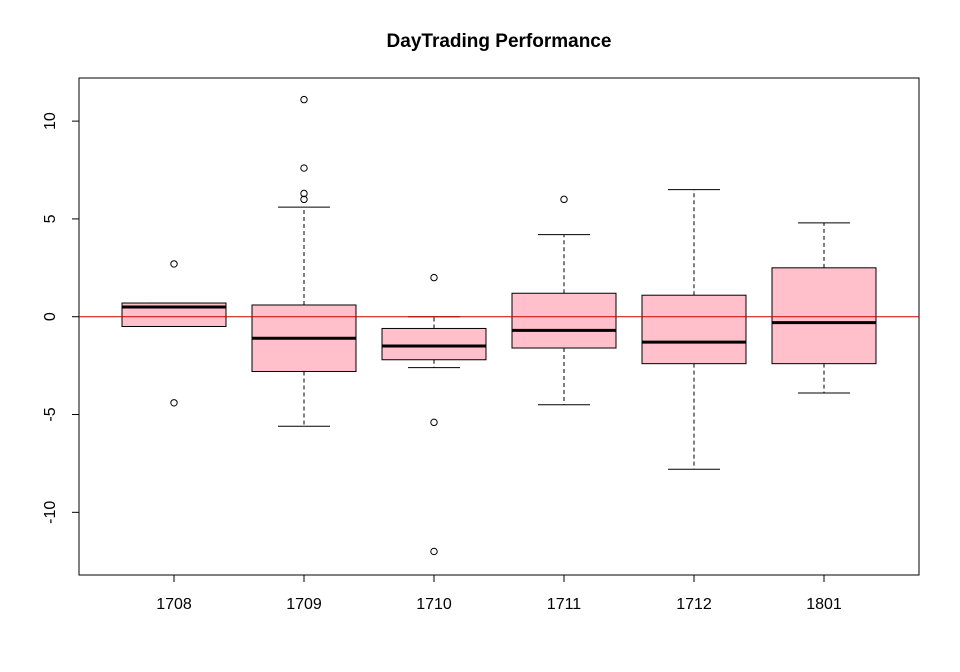 This screenshot has height=672, width=960. What do you see at coordinates (304, 604) in the screenshot?
I see `x-tick-label: 1709` at bounding box center [304, 604].